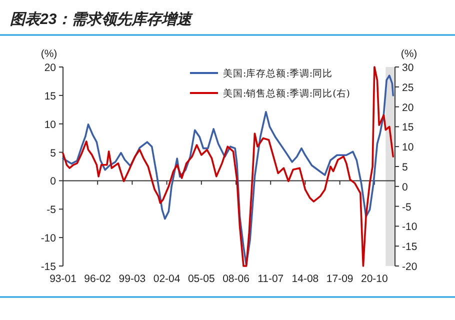  I want to click on x-tick-label: 96-02, so click(98, 279).